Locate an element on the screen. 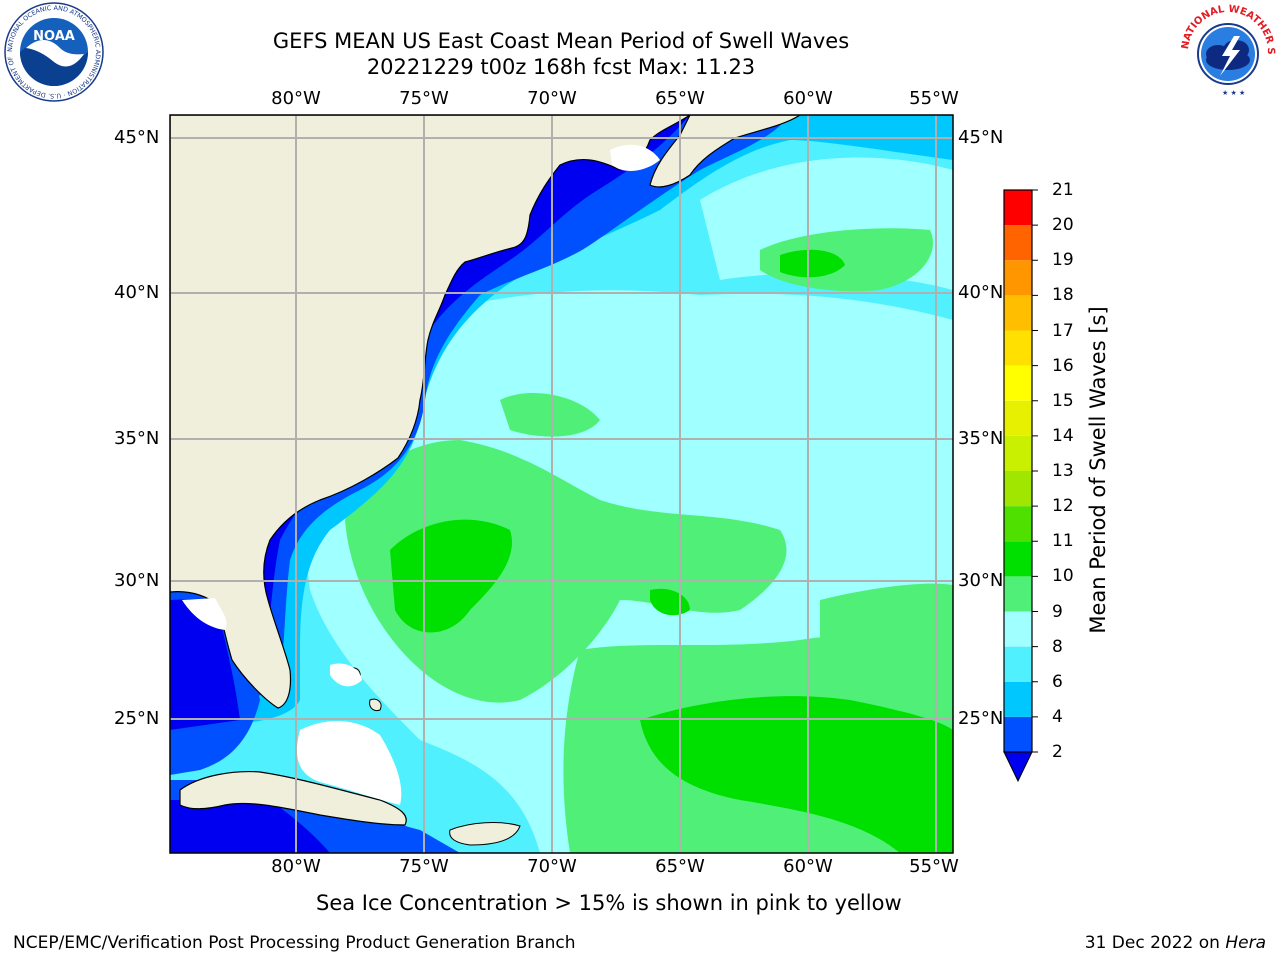  lon-label-top: 70°W is located at coordinates (552, 98).